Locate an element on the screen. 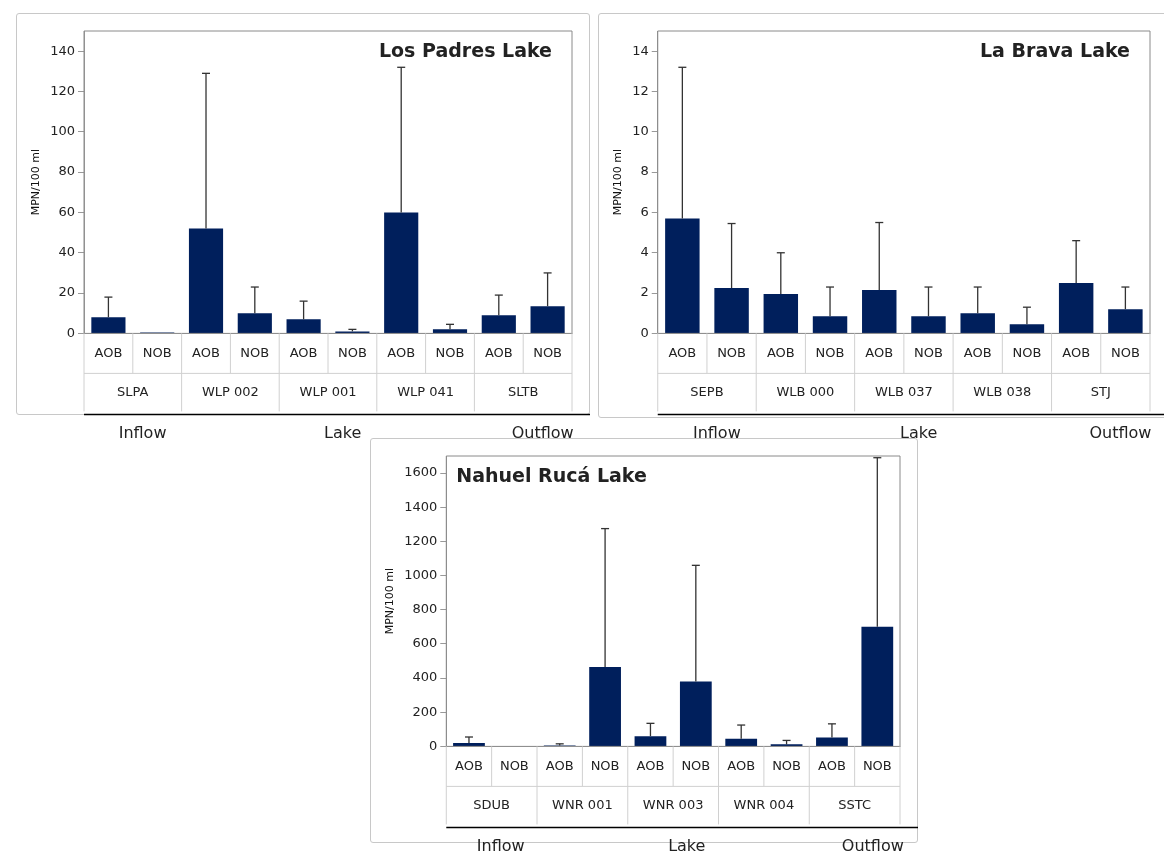  text: WNR 004 is located at coordinates (764, 804).